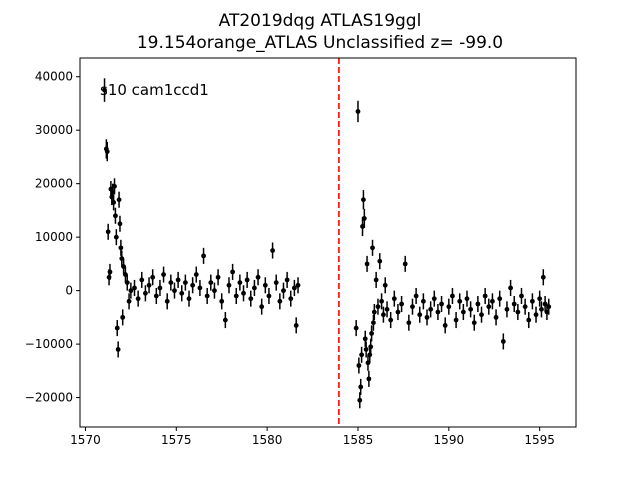 The width and height of the screenshot is (640, 484). I want to click on x-tick-label: 1580, so click(267, 440).